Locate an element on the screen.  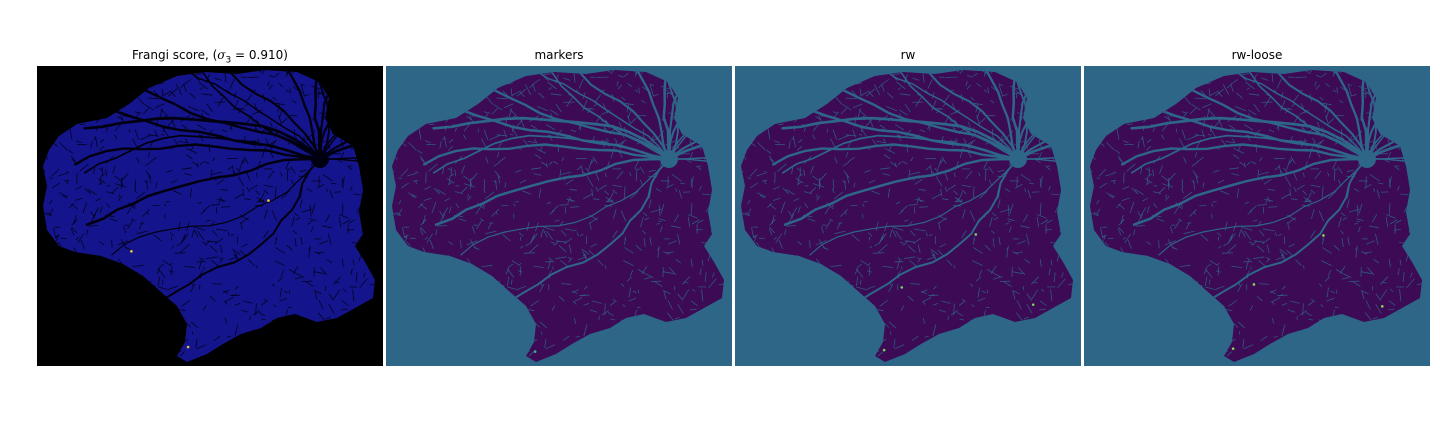
panel-title-frangi: Frangi score, (σ3 = 0.910) is located at coordinates (210, 56).